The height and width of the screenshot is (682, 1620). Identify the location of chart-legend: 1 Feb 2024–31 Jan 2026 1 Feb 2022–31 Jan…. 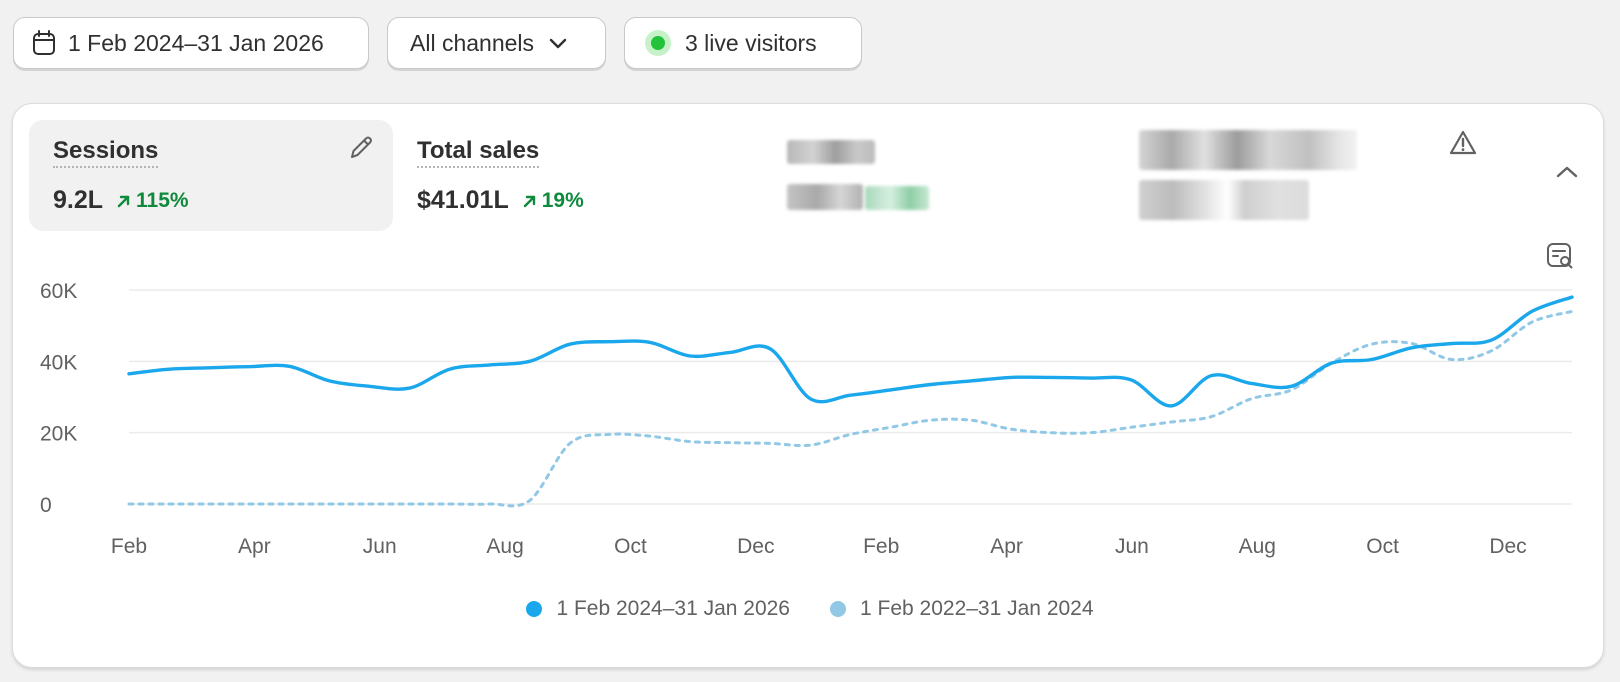
(810, 609).